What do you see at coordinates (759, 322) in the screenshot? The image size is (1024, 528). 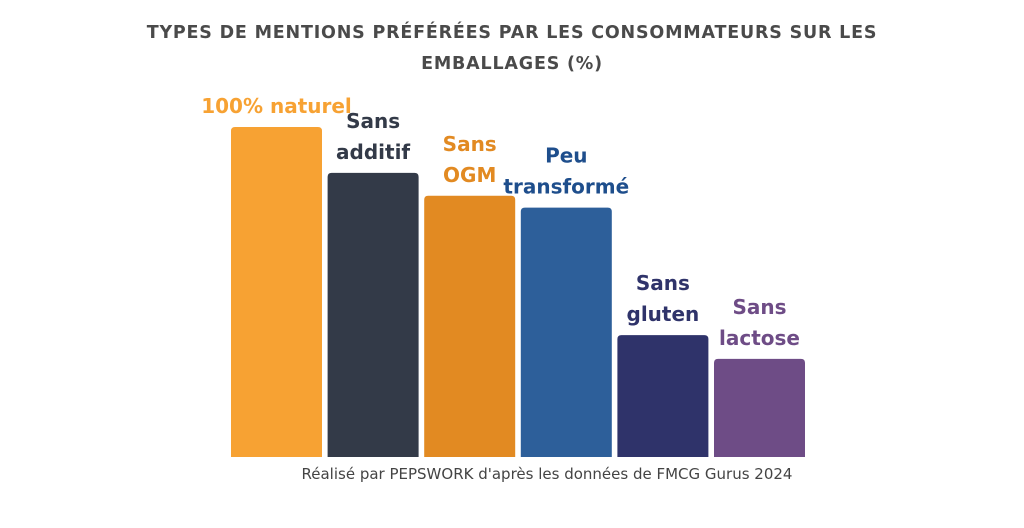 I see `bar-label-6: Sans lactose` at bounding box center [759, 322].